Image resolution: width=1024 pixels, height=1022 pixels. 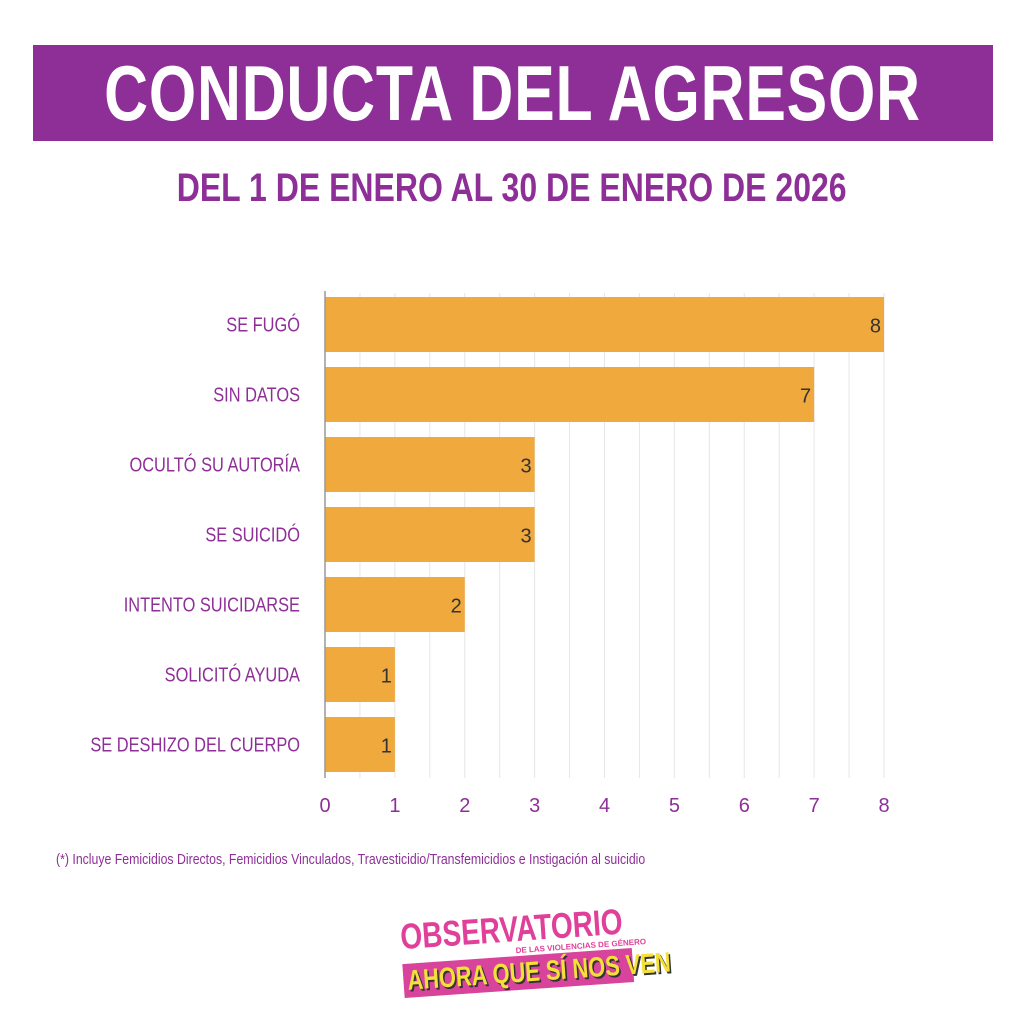 What do you see at coordinates (875, 327) in the screenshot?
I see `data-label: 8` at bounding box center [875, 327].